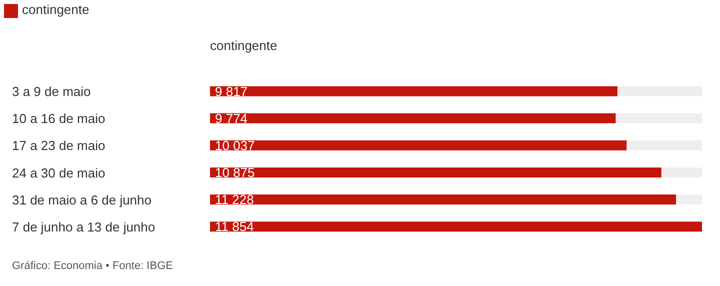 The image size is (720, 286). Describe the element at coordinates (235, 145) in the screenshot. I see `data-label: 10 037` at that location.